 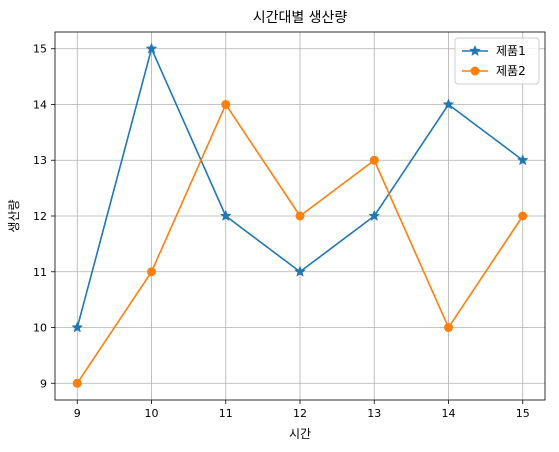 What do you see at coordinates (475, 71) in the screenshot?
I see `circle-marker-icon` at bounding box center [475, 71].